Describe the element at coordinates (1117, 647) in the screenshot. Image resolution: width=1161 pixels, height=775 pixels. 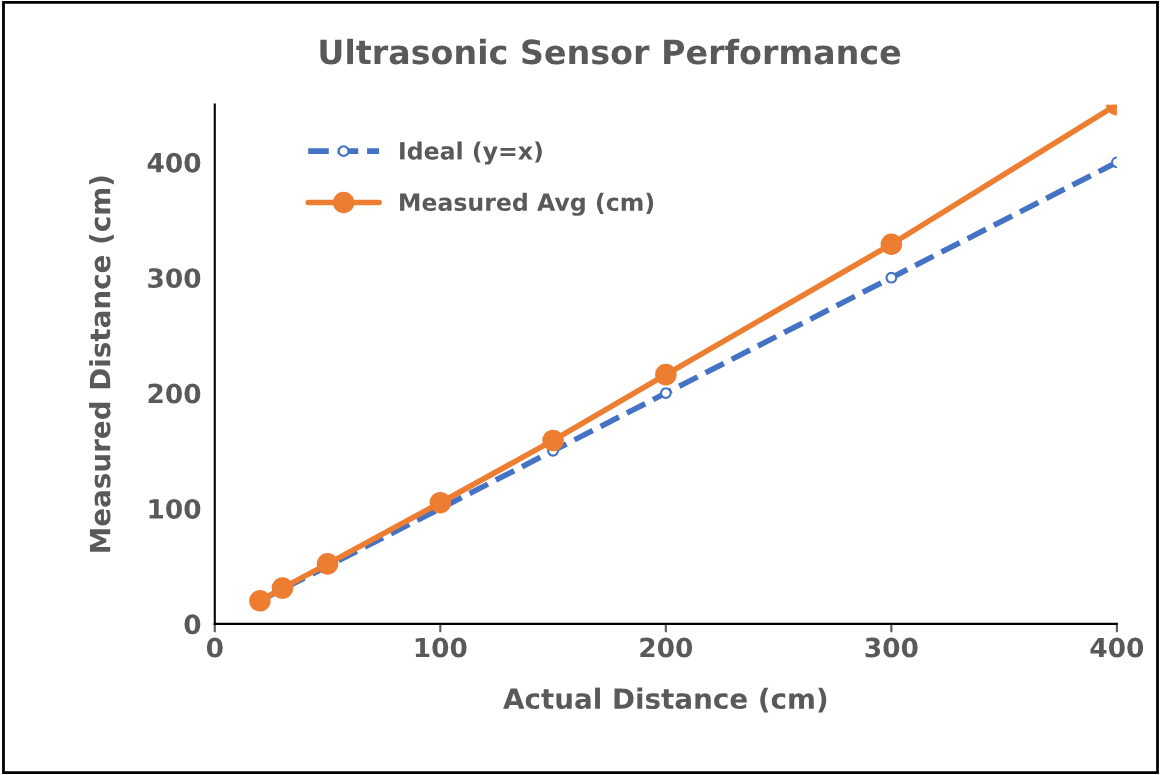
I see `x-tick-label: 400` at that location.